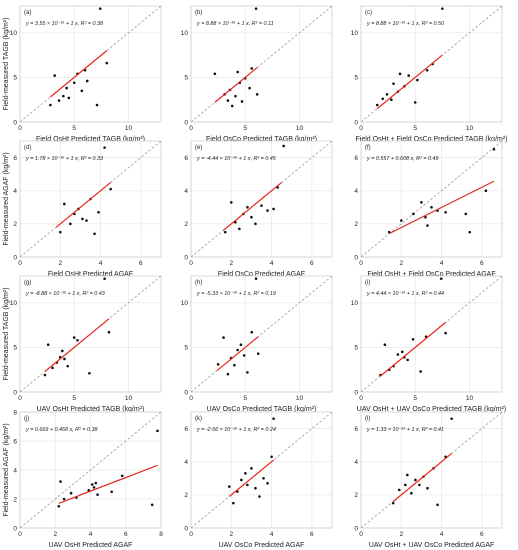 The height and width of the screenshot is (550, 518). What do you see at coordinates (185, 33) in the screenshot?
I see `y-tick-label: 10` at bounding box center [185, 33].